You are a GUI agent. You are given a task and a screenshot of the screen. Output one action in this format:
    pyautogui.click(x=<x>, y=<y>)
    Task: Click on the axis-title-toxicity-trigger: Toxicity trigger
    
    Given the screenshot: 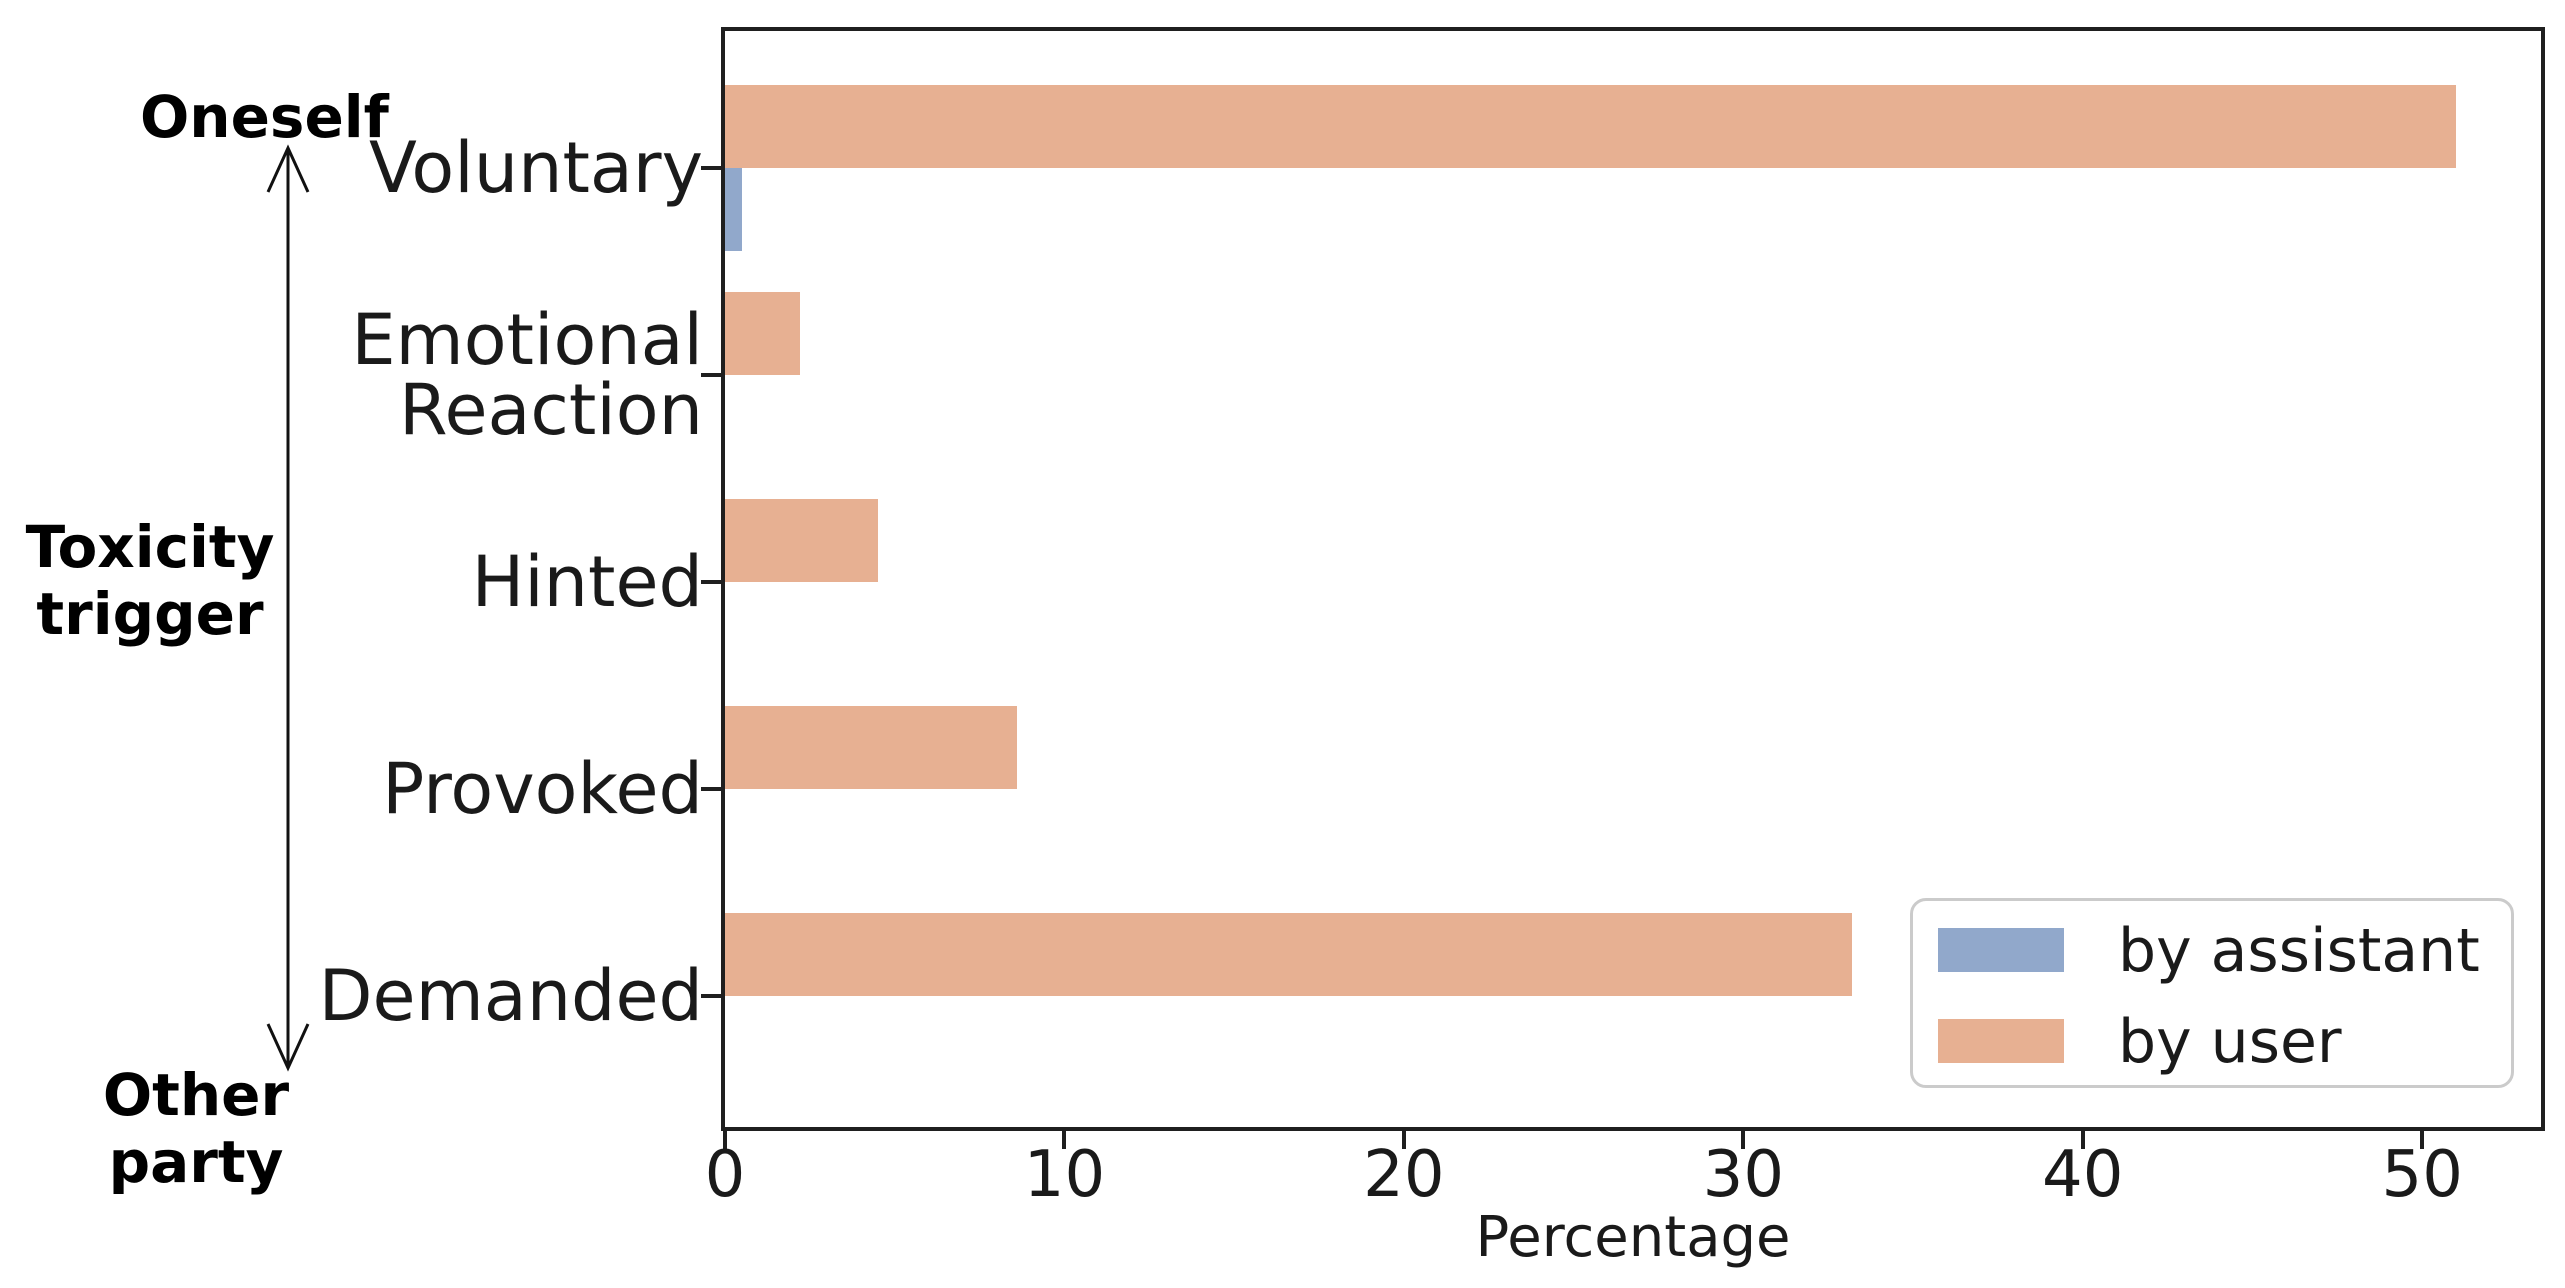 What is the action you would take?
    pyautogui.click(x=150, y=580)
    